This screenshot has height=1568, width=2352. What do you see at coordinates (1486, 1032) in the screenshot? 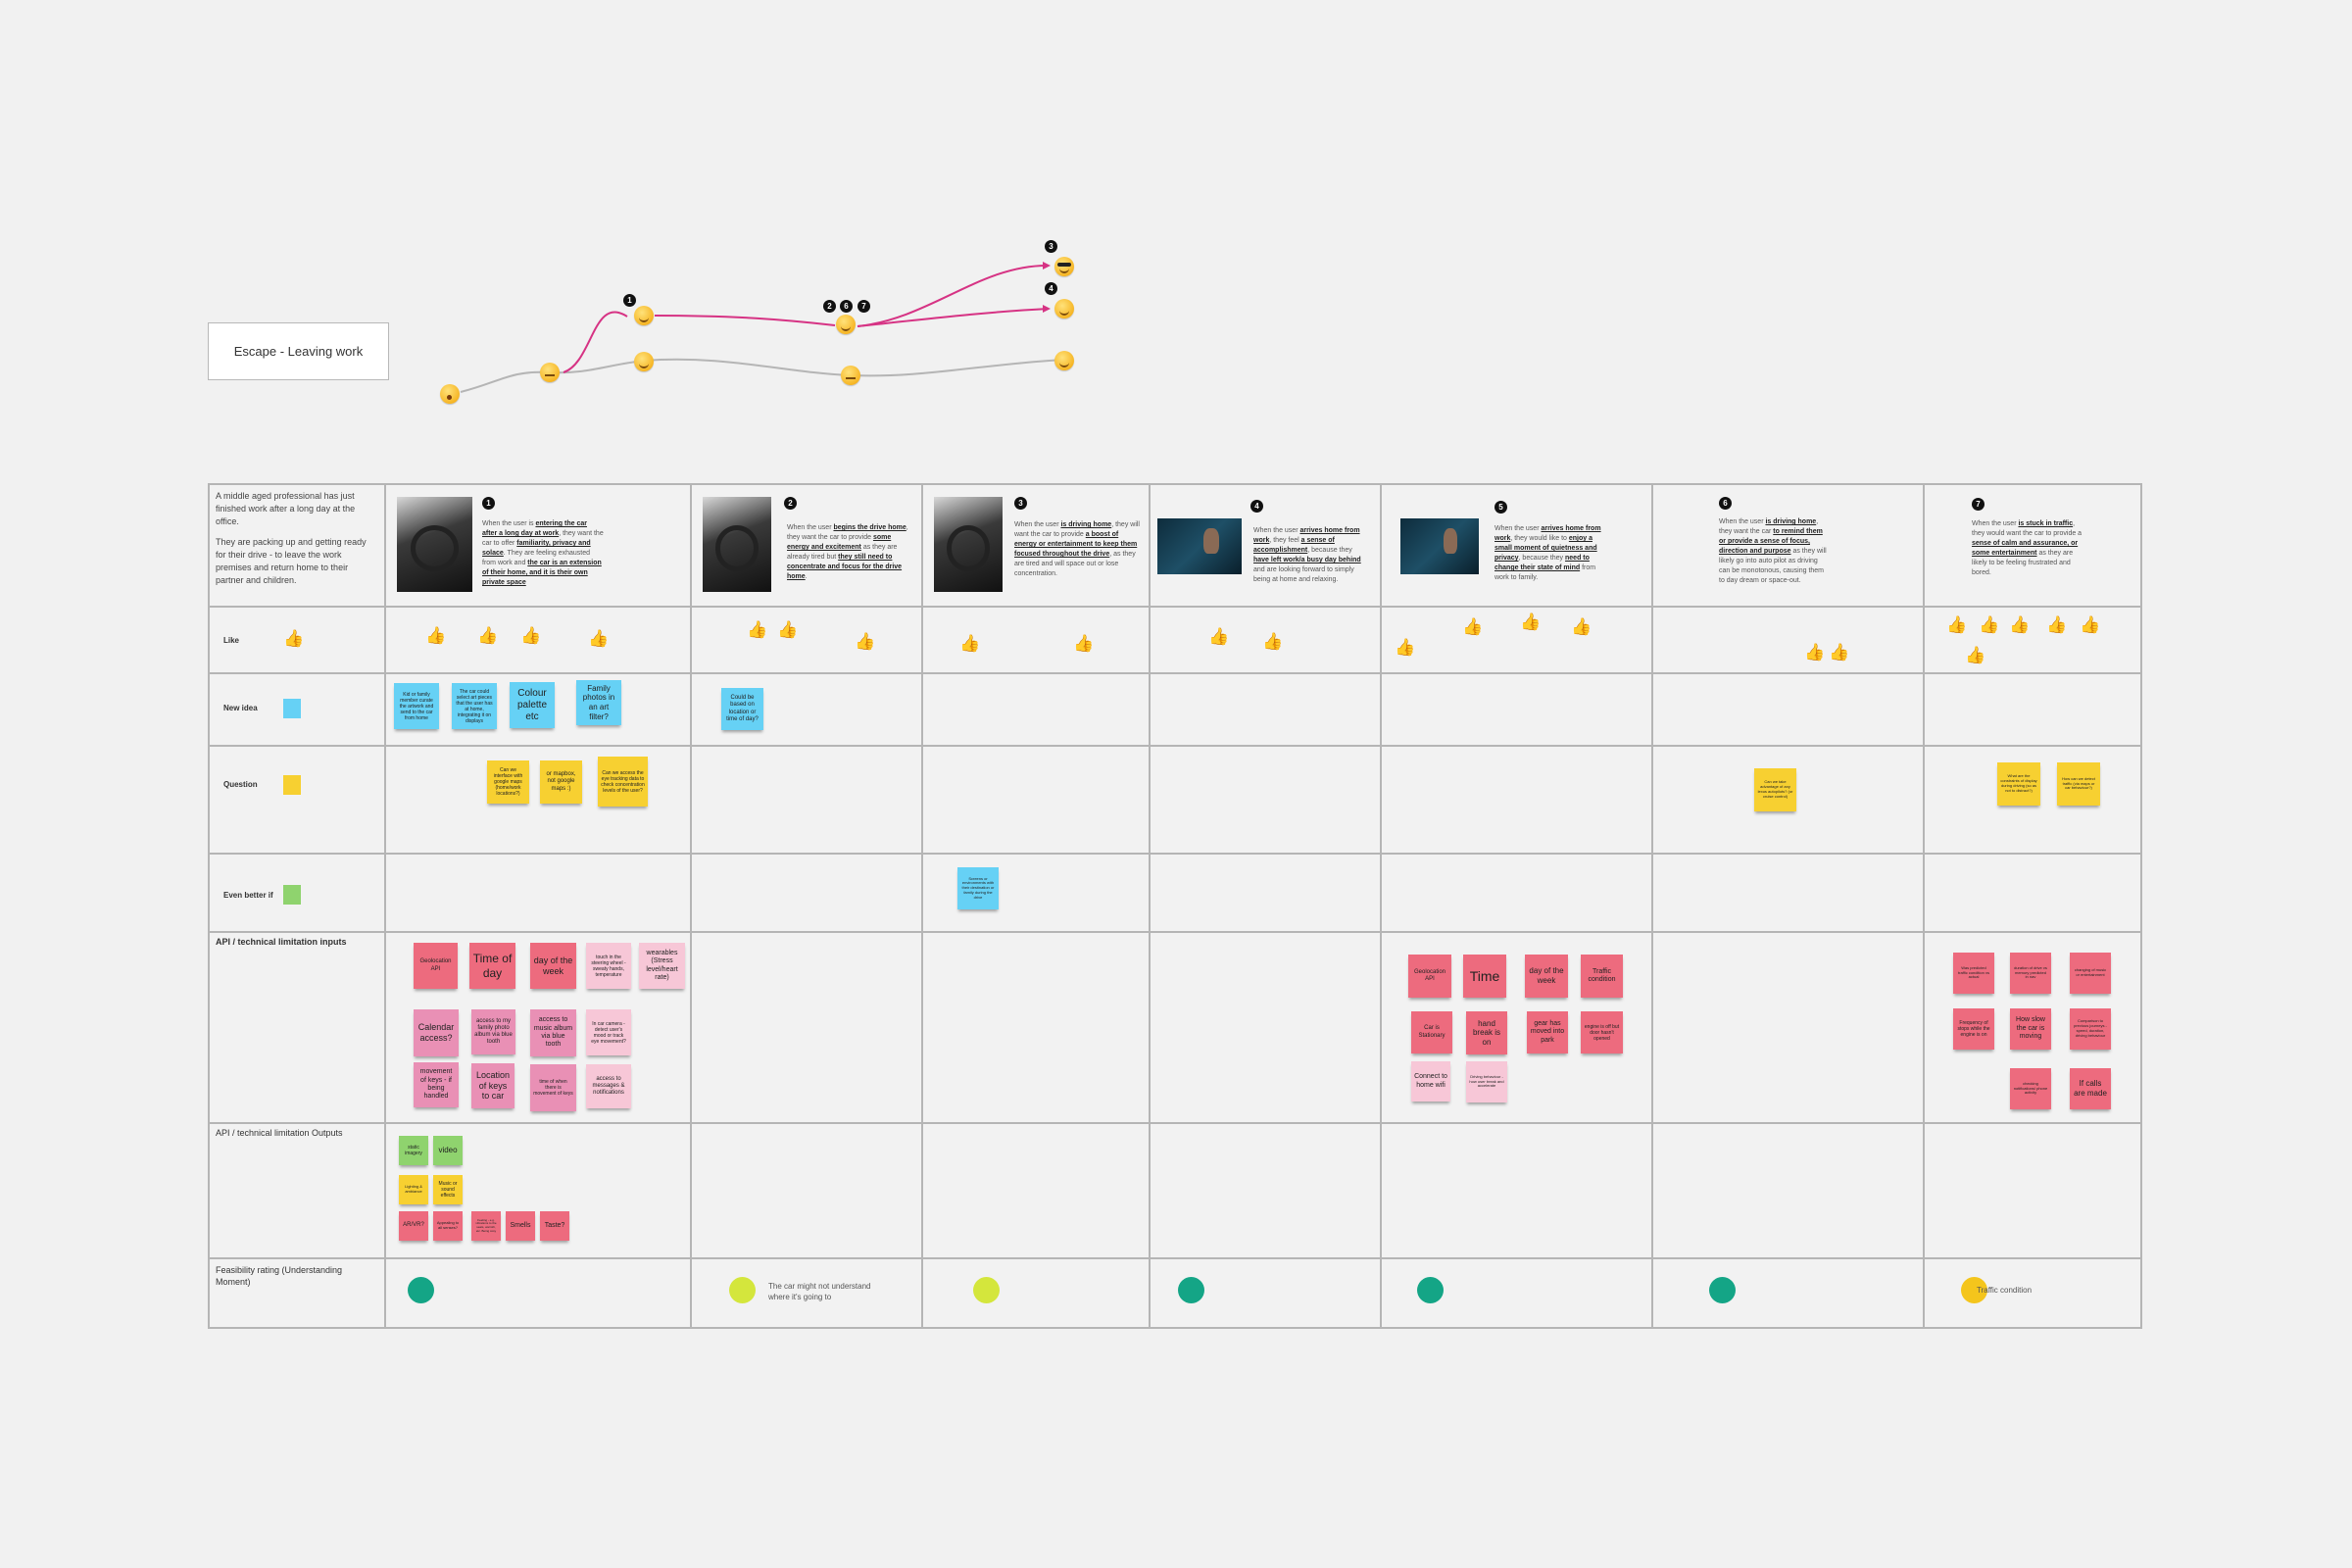
I see `api-input-sticky-note: hand break is on` at bounding box center [1486, 1032].